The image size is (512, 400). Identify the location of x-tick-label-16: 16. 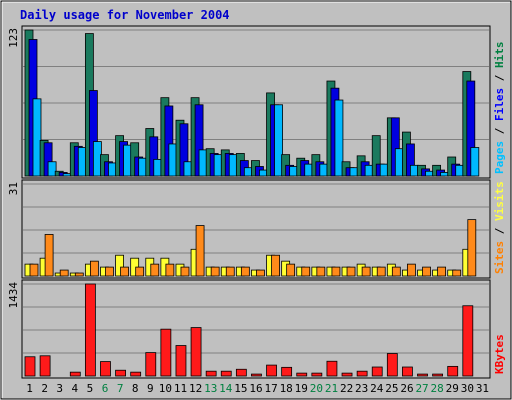
(255, 388).